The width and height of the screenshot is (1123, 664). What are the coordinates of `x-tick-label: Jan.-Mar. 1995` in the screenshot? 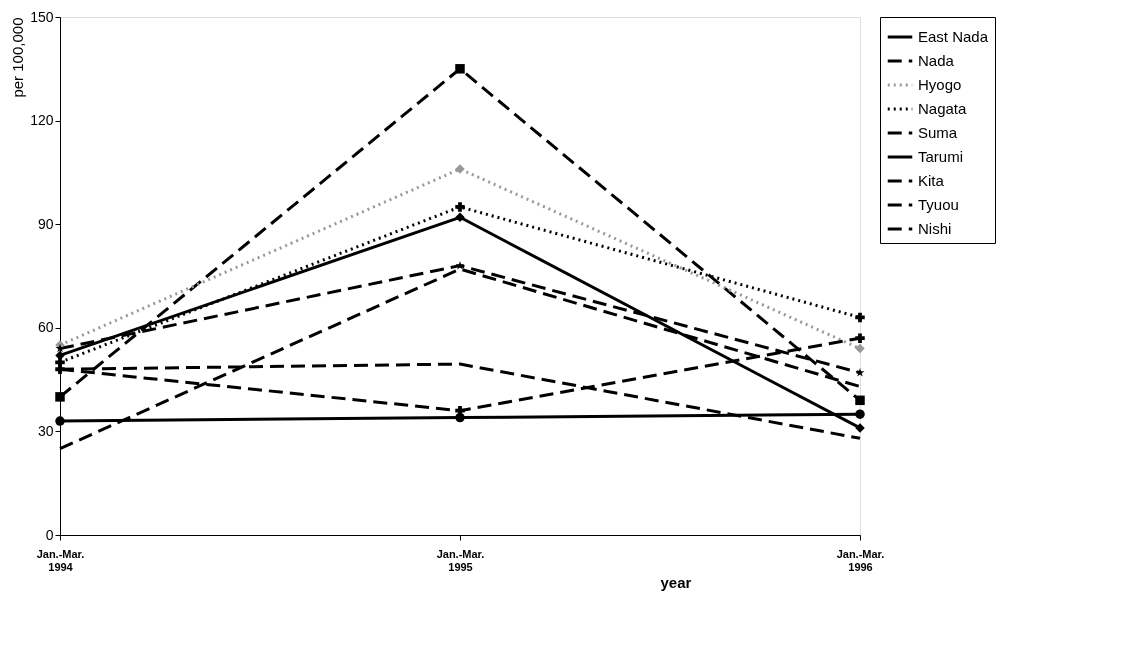 It's located at (460, 560).